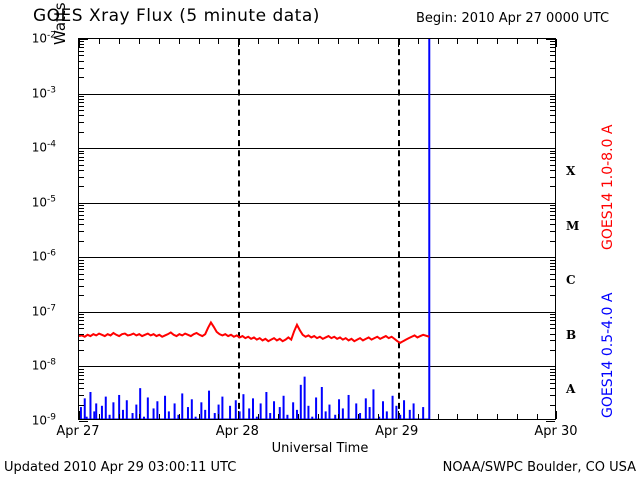 The image size is (640, 480). I want to click on begin-time-label: Begin: 2010 Apr 27 0000 UTC, so click(513, 18).